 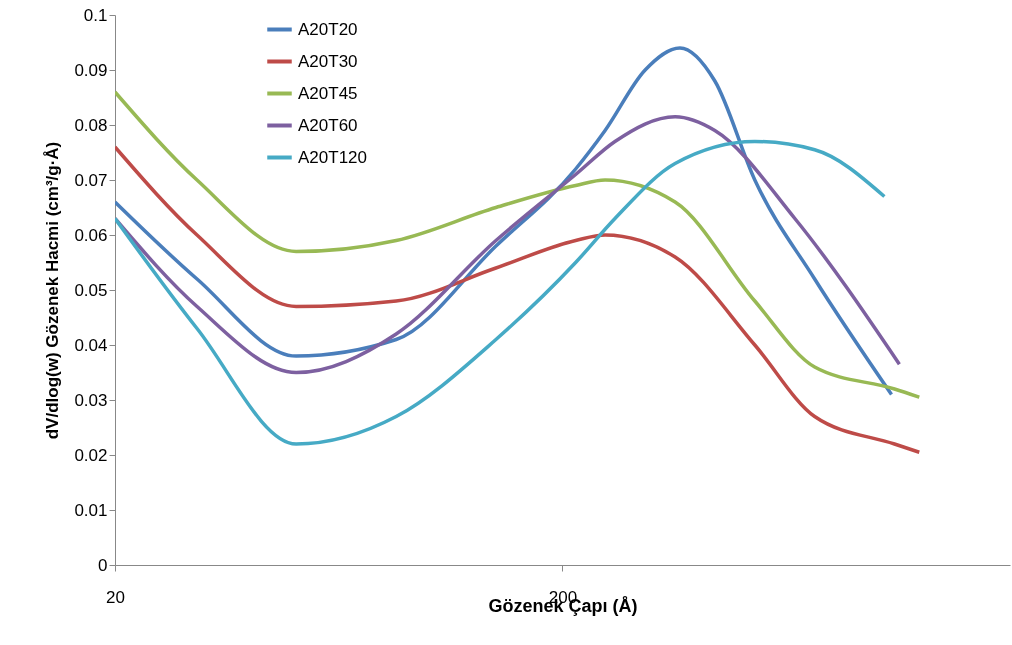 What do you see at coordinates (95, 15) in the screenshot?
I see `y-tick-label: 0.1` at bounding box center [95, 15].